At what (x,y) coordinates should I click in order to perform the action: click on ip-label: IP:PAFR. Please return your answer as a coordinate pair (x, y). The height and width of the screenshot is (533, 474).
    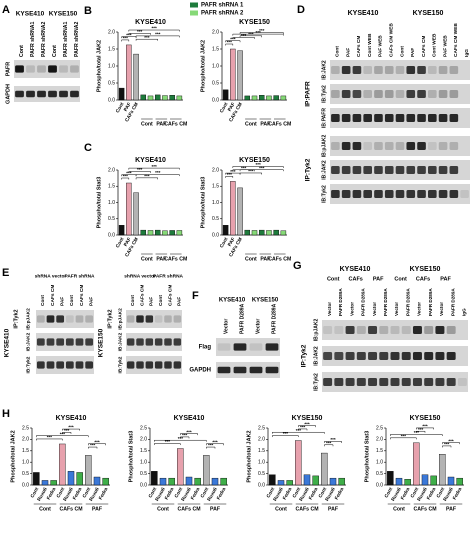
    Looking at the image, I should click on (308, 94).